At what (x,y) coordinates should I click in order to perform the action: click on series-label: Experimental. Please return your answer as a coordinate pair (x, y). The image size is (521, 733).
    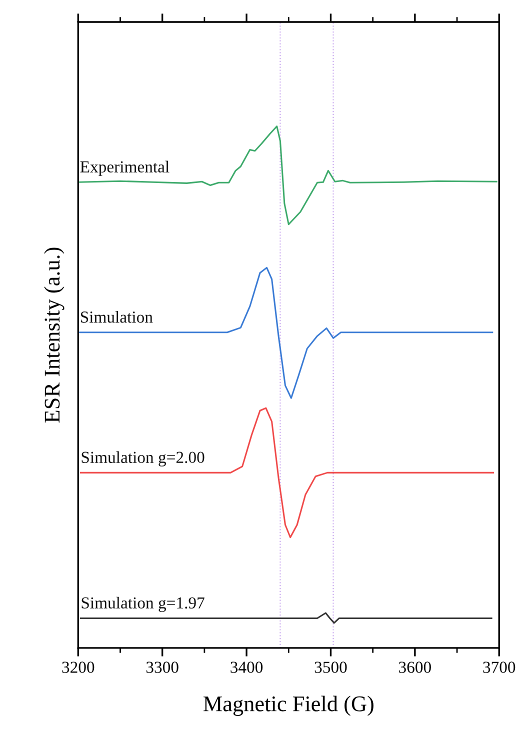
    Looking at the image, I should click on (125, 168).